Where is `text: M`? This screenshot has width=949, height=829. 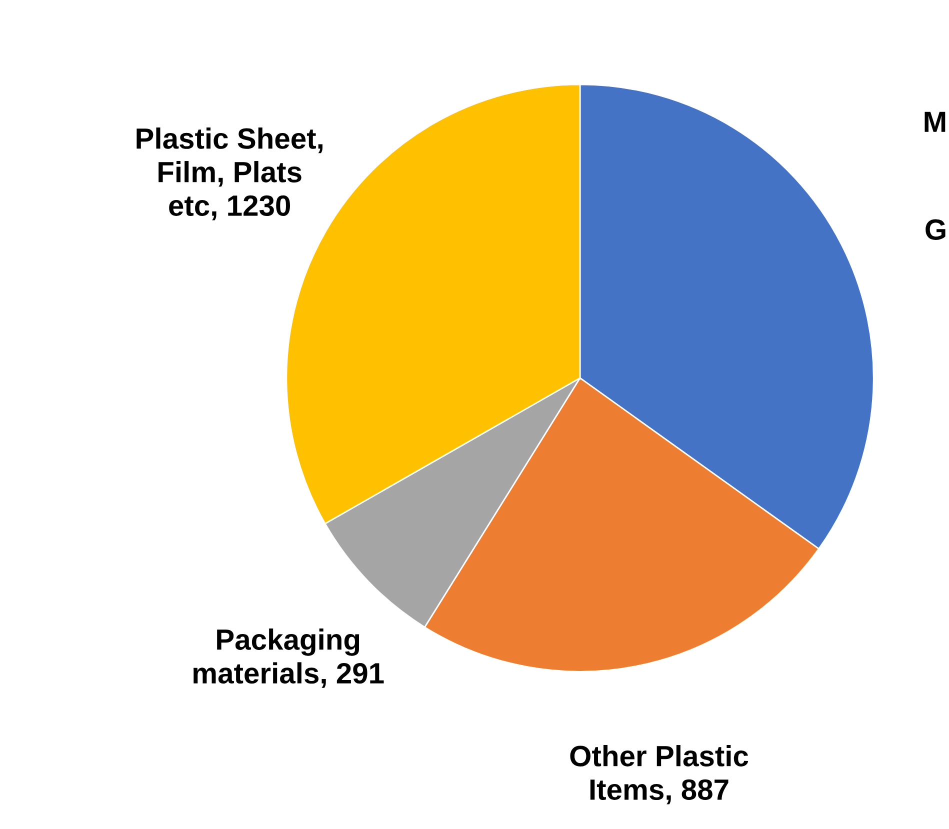
text: M is located at coordinates (935, 122).